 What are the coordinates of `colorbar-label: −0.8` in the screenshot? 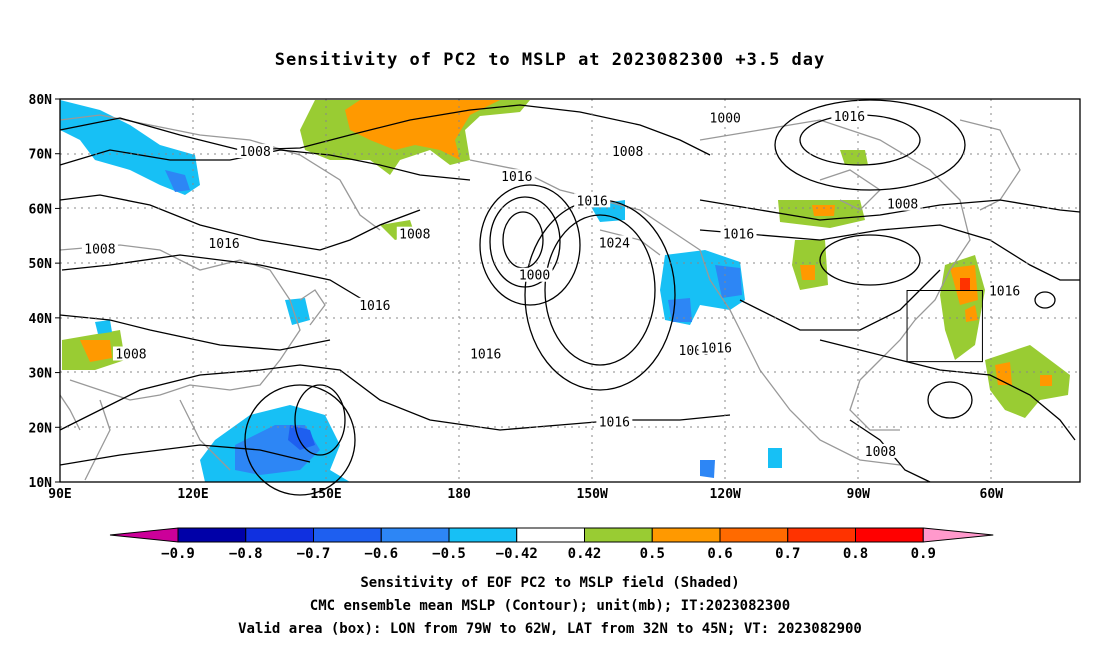 It's located at (246, 554).